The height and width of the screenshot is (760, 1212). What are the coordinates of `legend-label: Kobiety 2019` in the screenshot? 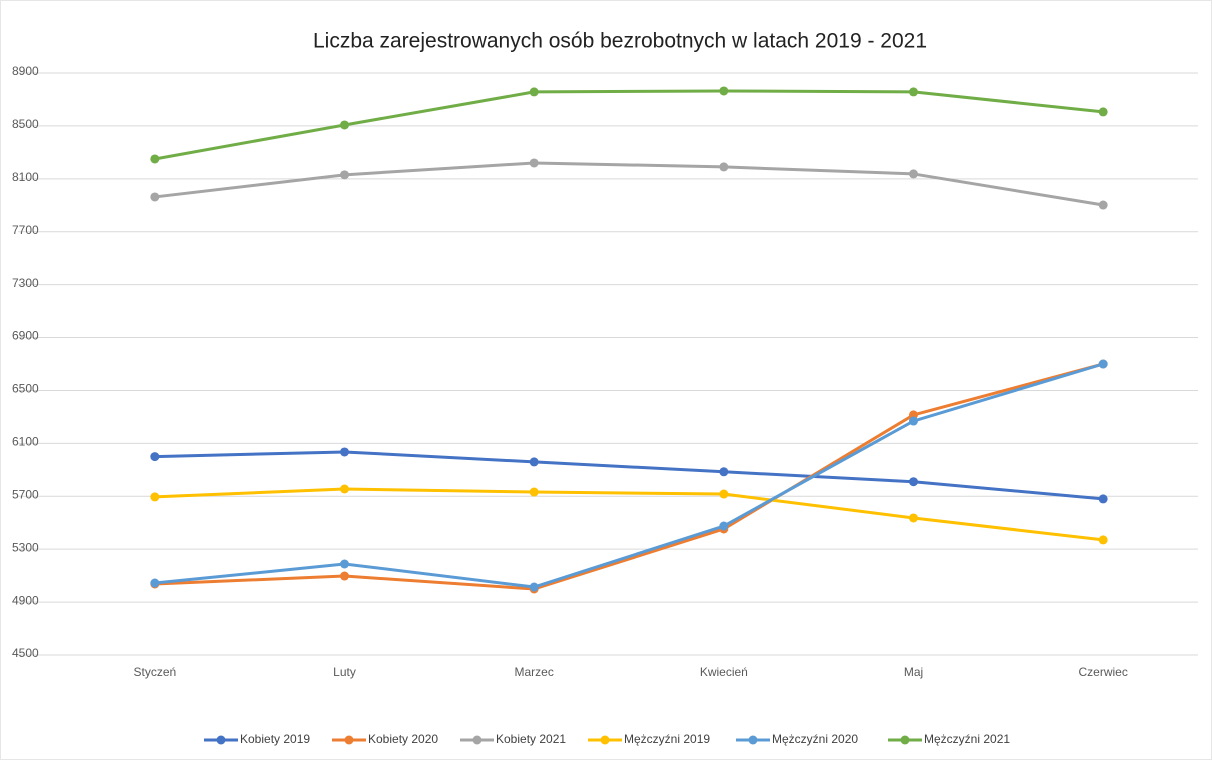 It's located at (275, 739).